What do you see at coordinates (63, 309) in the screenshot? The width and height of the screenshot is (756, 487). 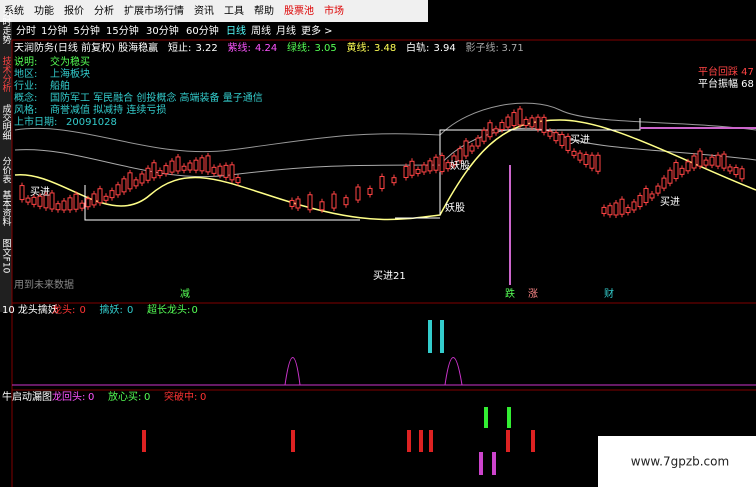 I see `legend-label: 龙头:` at bounding box center [63, 309].